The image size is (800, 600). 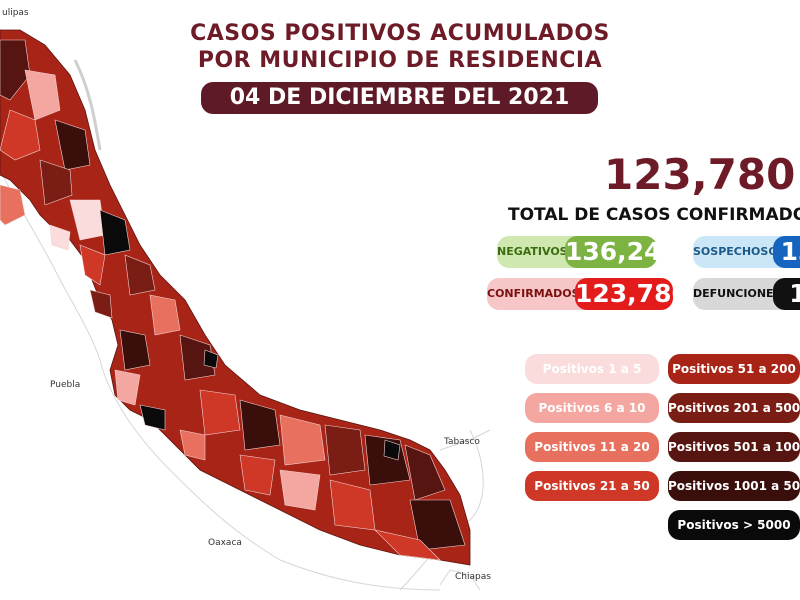 What do you see at coordinates (400, 33) in the screenshot?
I see `page-title-line1: CASOS POSITIVOS ACUMULADOS` at bounding box center [400, 33].